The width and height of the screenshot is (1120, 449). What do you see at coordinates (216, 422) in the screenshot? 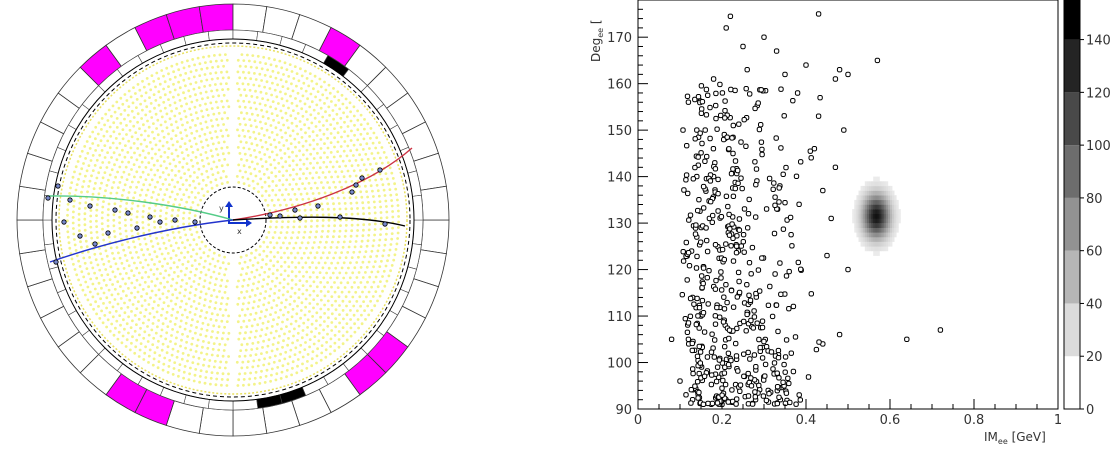
I see `outer-module` at bounding box center [216, 422].